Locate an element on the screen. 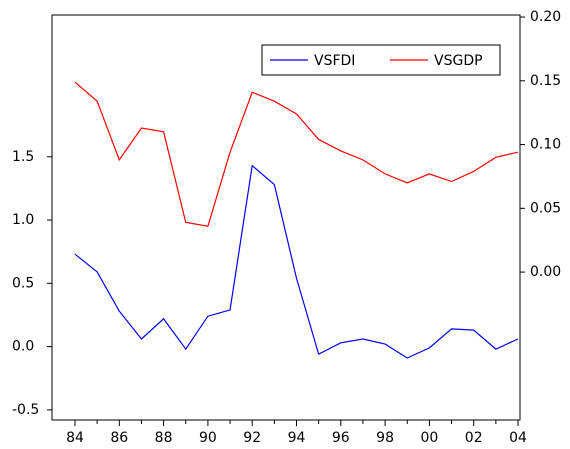  y2-tick-label: 0.05 is located at coordinates (545, 208).